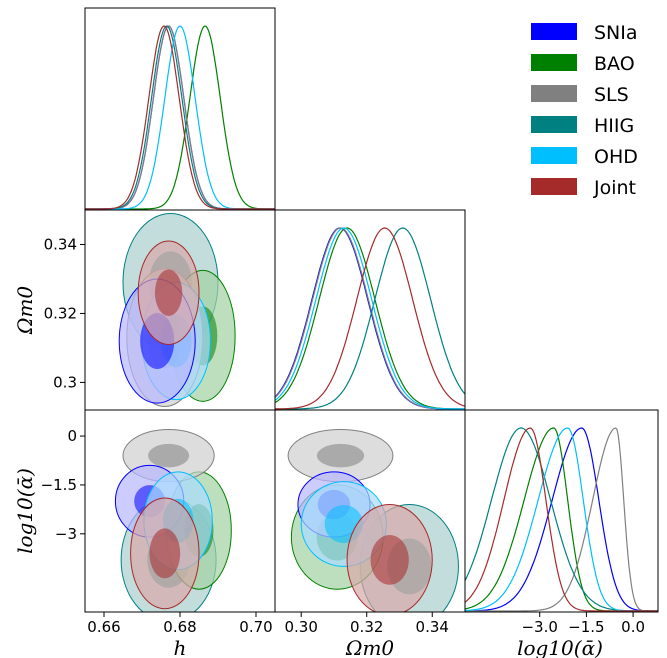  I want to click on legend-label-snia: SNIa, so click(616, 33).